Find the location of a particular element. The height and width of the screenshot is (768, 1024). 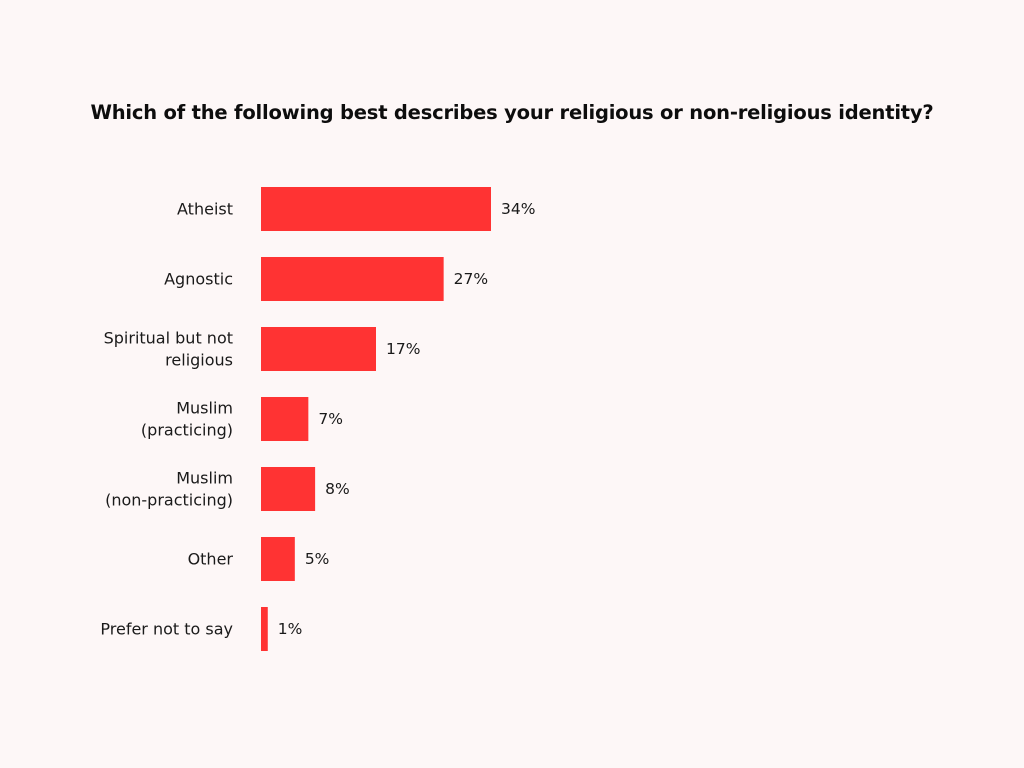

category-label-agnostic: Agnostic is located at coordinates (198, 279).